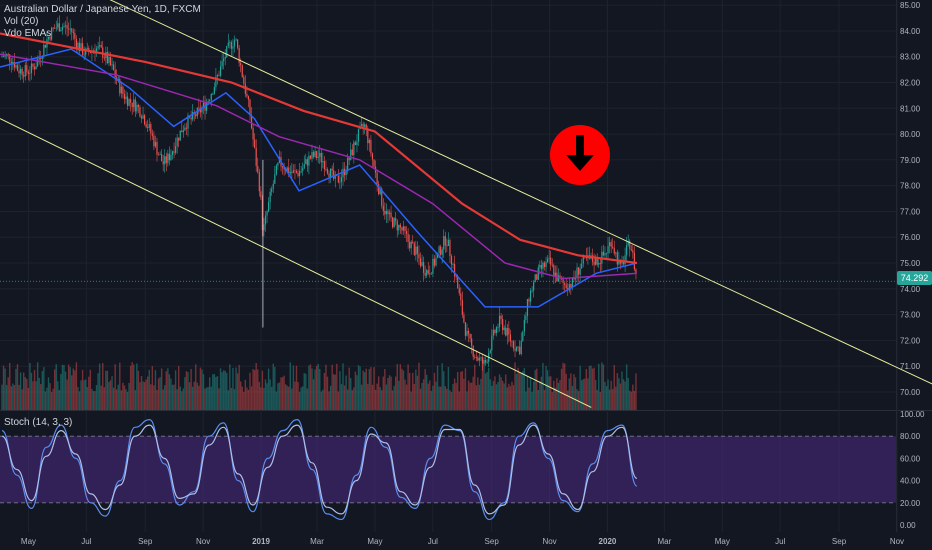 The image size is (932, 550). Describe the element at coordinates (910, 5) in the screenshot. I see `y-tick-label: 85.00` at that location.